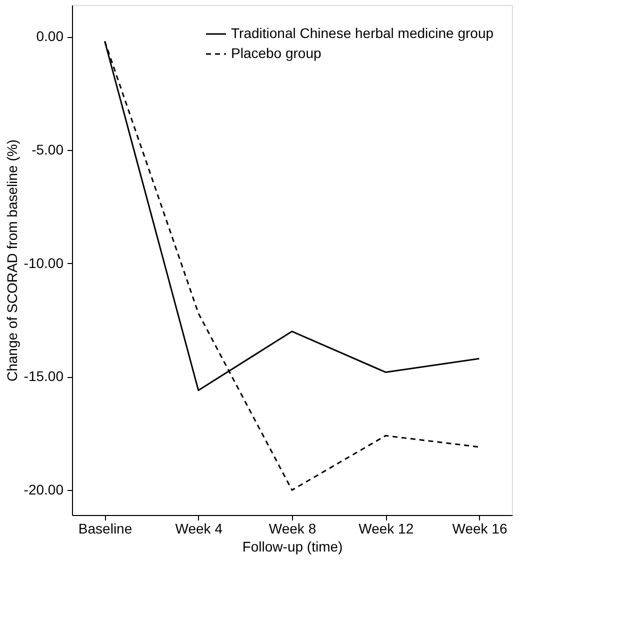  Describe the element at coordinates (362, 33) in the screenshot. I see `legend-label: Traditional Chinese herbal medicine group` at that location.